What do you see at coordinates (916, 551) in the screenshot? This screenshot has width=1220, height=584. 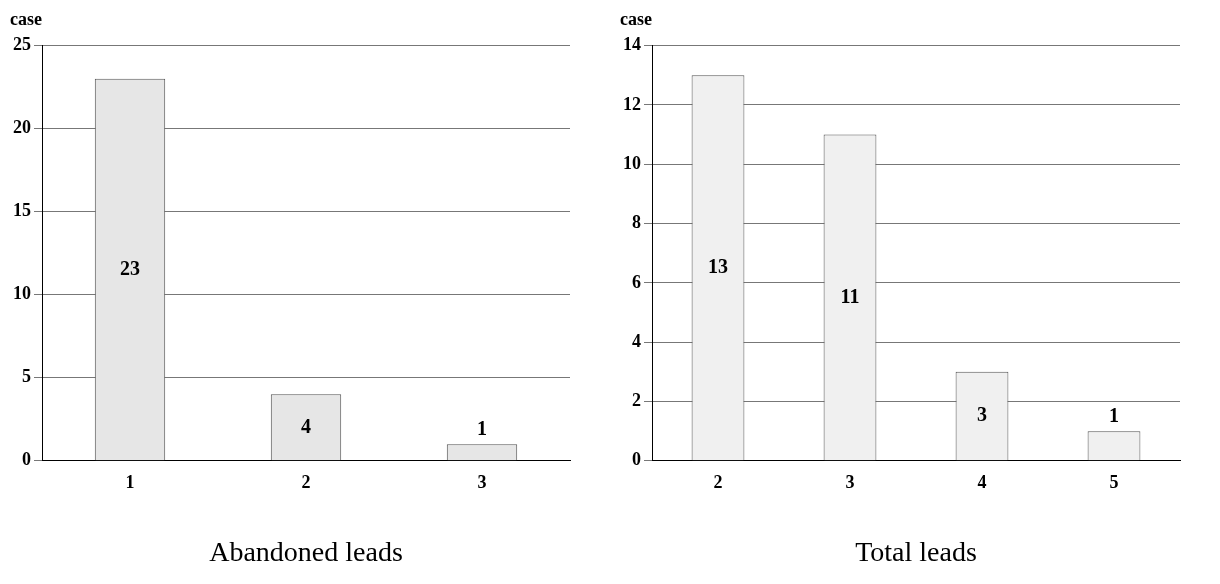 I see `x-axis-title: Total leads` at bounding box center [916, 551].